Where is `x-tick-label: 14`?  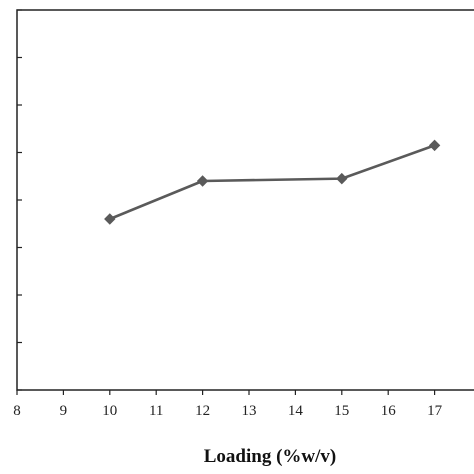
x-tick-label: 14 is located at coordinates (296, 411).